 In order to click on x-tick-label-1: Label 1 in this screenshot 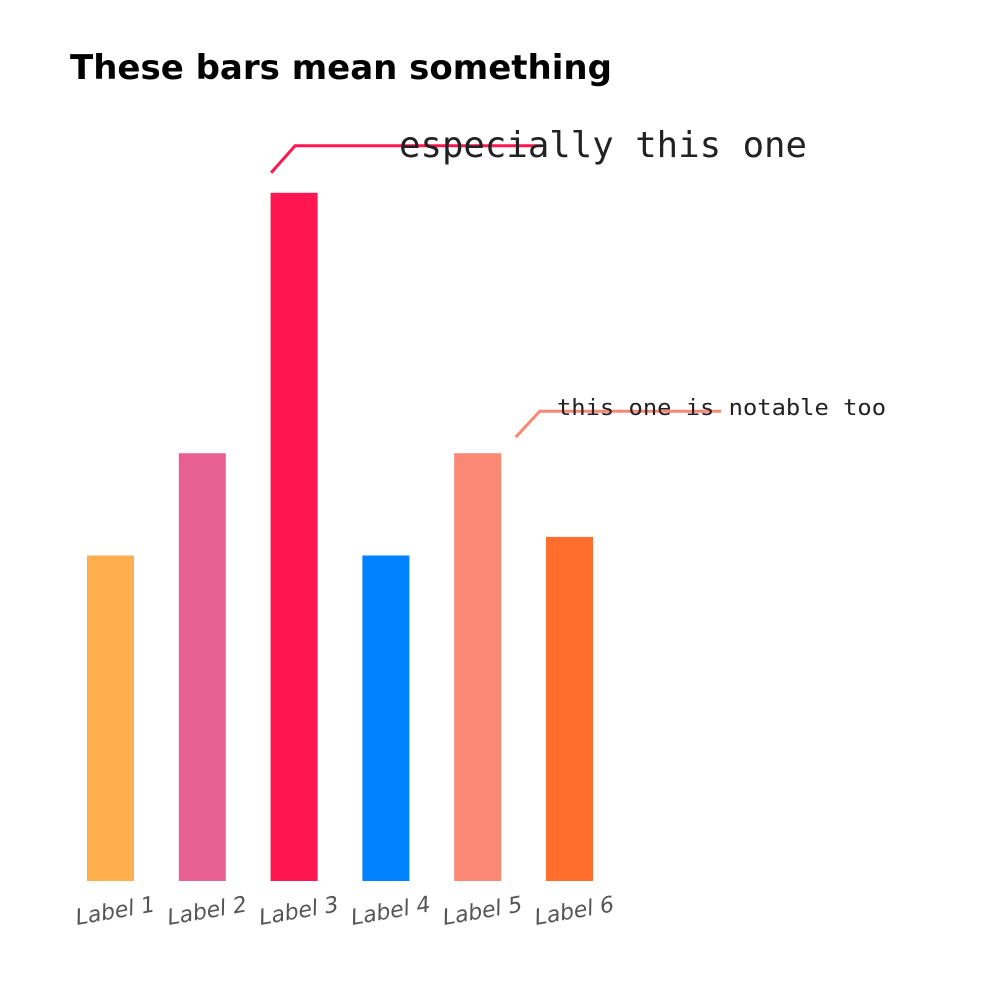, I will do `click(115, 911)`.